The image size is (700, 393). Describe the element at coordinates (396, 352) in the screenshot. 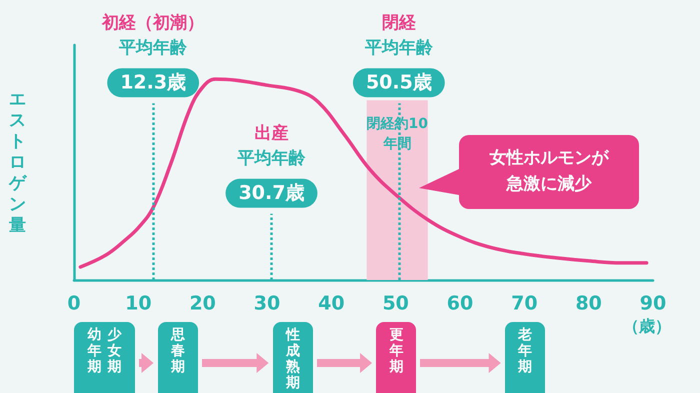

I see `text: 更年期` at that location.